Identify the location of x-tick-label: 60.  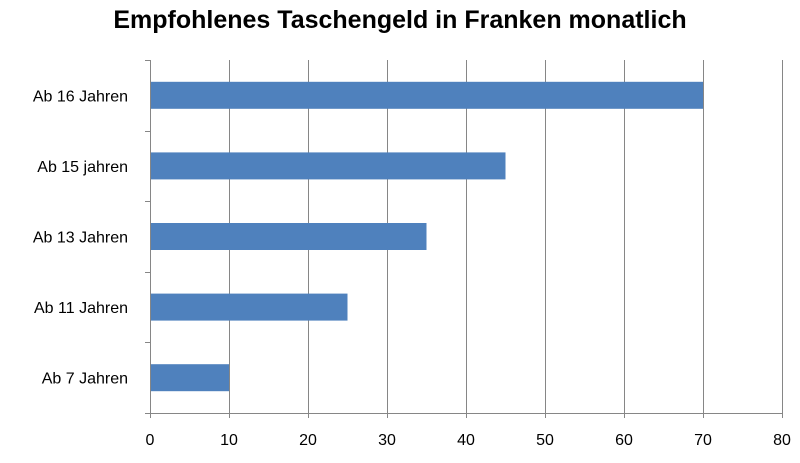
(624, 440).